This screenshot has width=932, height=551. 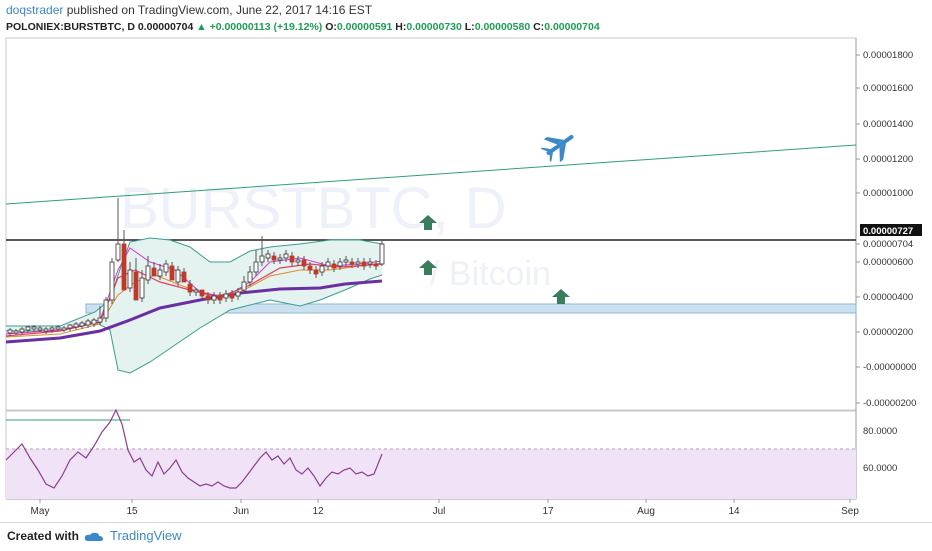 What do you see at coordinates (888, 262) in the screenshot?
I see `price-tick-label: 0.00000600` at bounding box center [888, 262].